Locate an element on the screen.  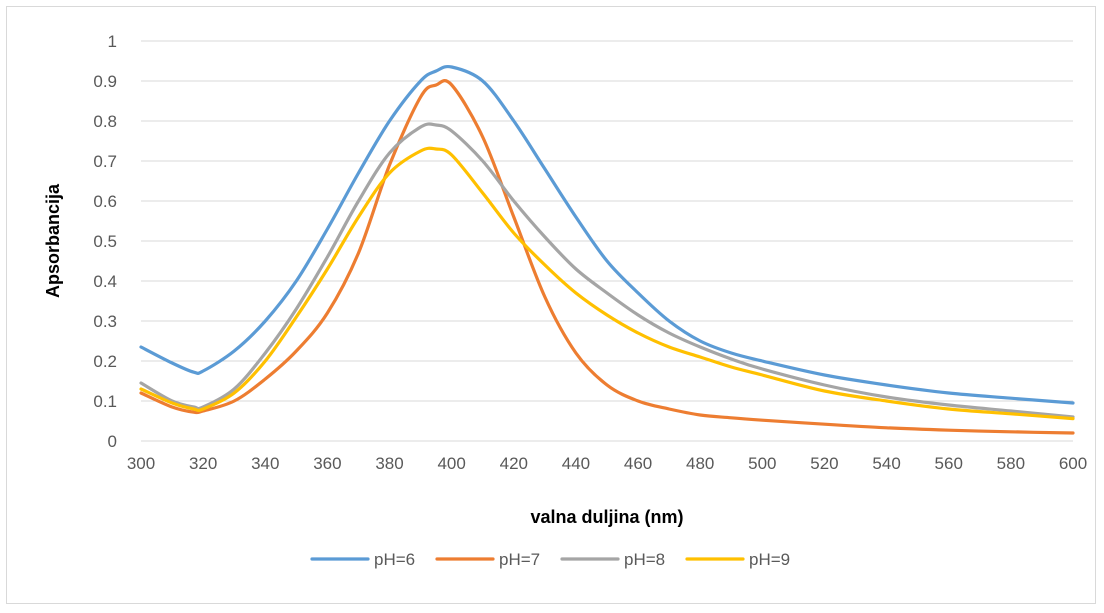
legend-label: pH=8 is located at coordinates (644, 559).